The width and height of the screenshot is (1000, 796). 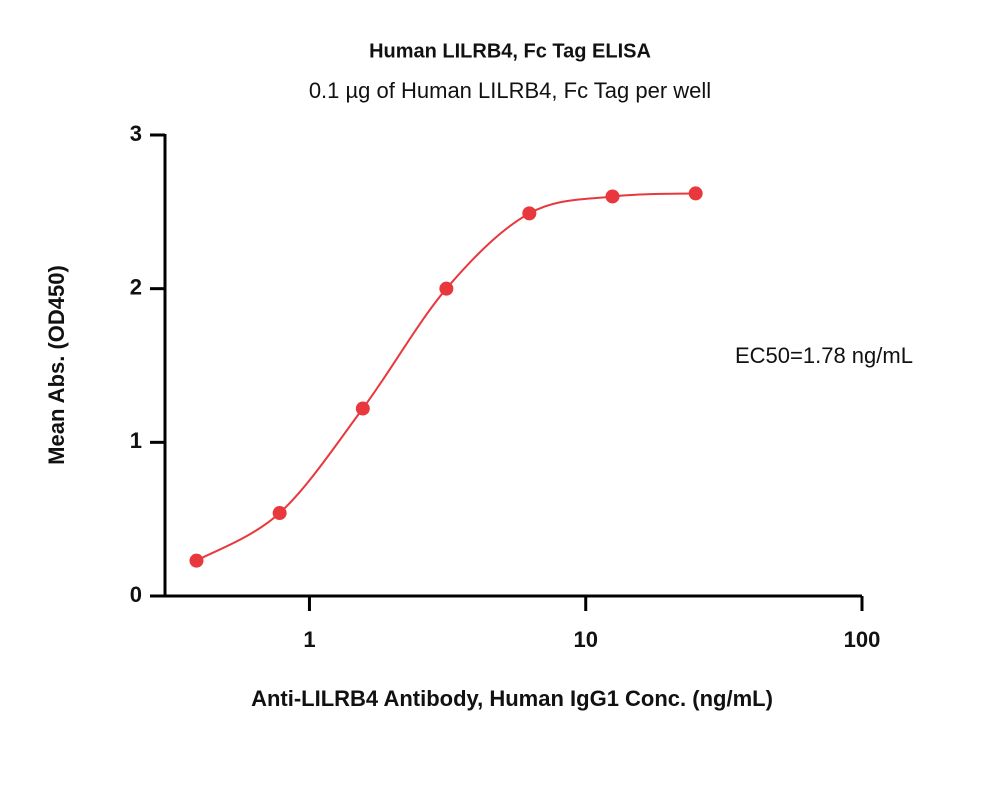 What do you see at coordinates (862, 639) in the screenshot?
I see `x-tick-label: 100` at bounding box center [862, 639].